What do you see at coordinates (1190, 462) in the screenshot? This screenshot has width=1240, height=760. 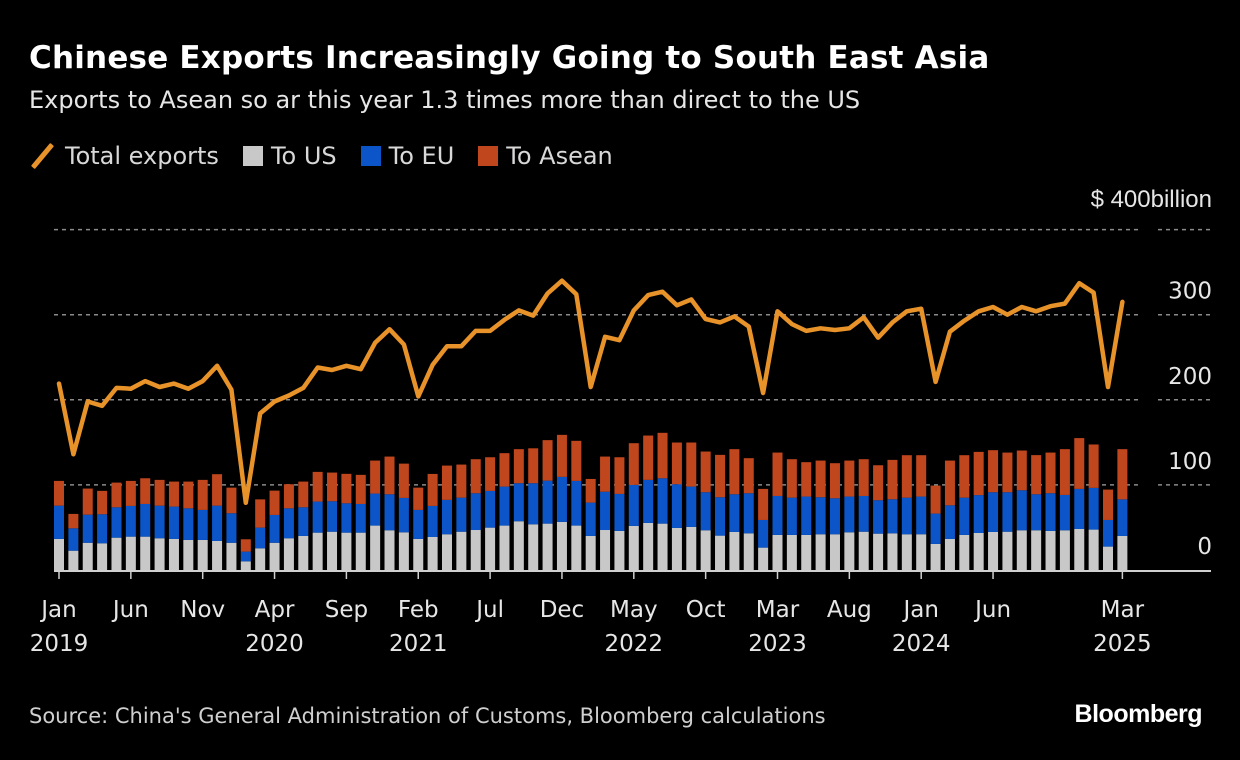 I see `y-tick-label: 100` at bounding box center [1190, 462].